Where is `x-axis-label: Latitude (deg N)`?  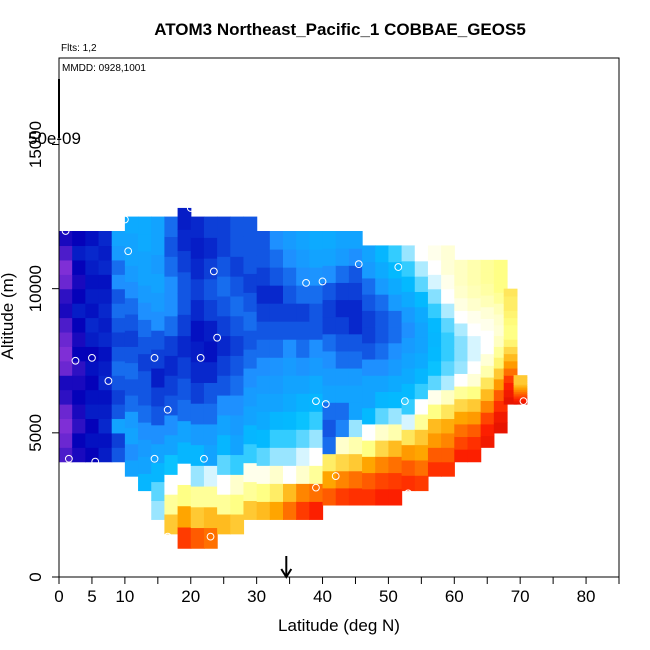 x-axis-label: Latitude (deg N) is located at coordinates (339, 625).